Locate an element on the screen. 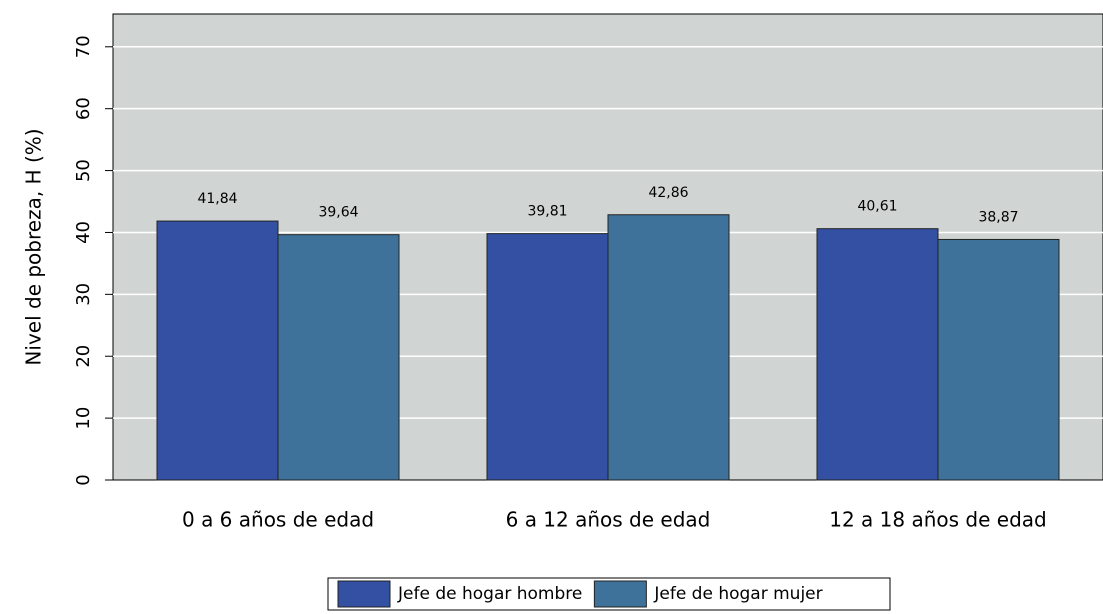  y-tick-label: 10 is located at coordinates (83, 418).